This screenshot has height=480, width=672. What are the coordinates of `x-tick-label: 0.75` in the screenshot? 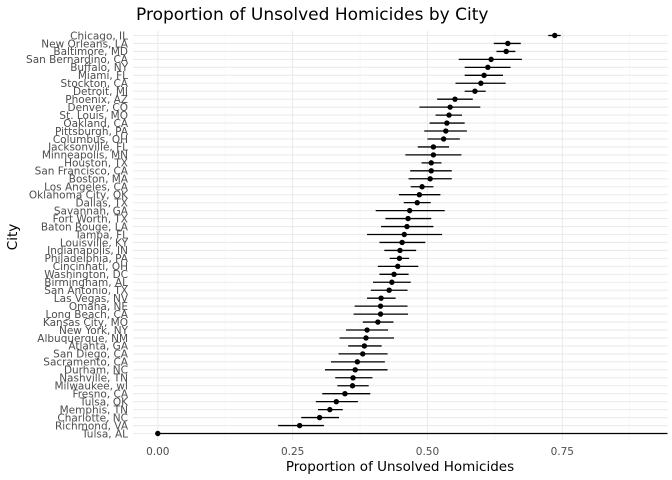 It's located at (562, 452).